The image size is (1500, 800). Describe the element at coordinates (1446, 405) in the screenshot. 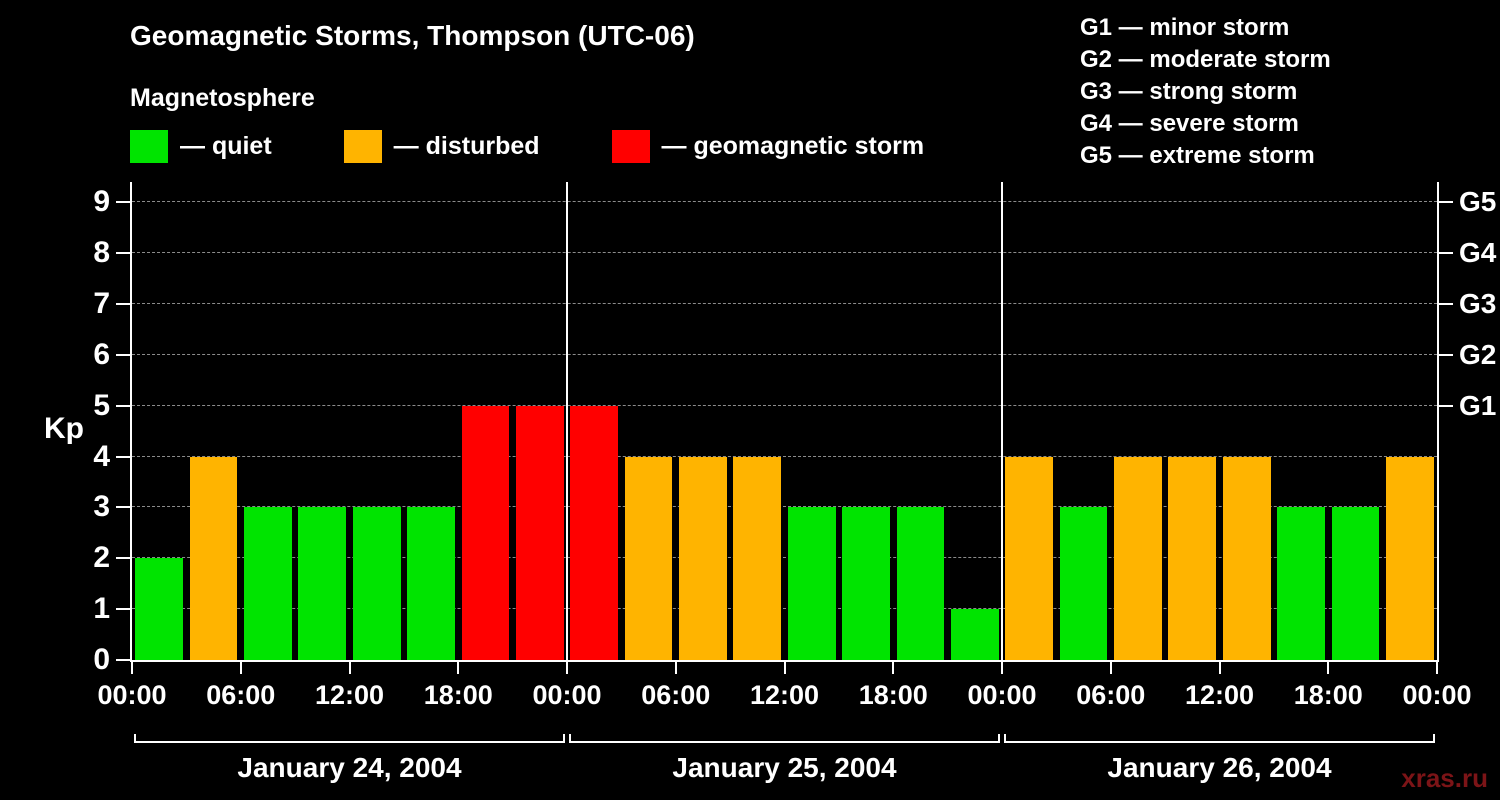

I see `right-tick-G1` at that location.